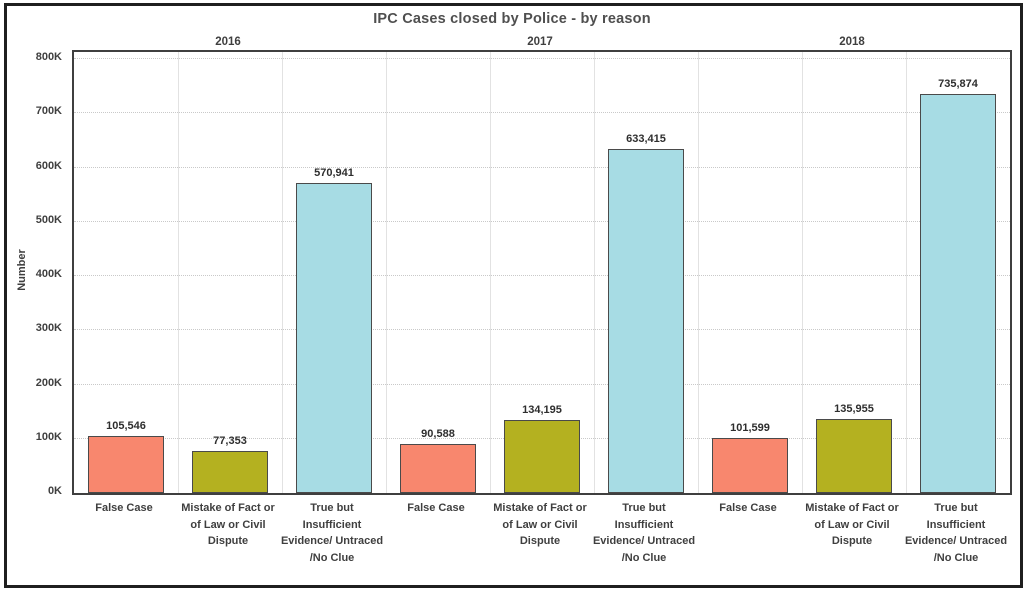 The image size is (1024, 596). Describe the element at coordinates (438, 434) in the screenshot. I see `bar-value-label: 90,588` at that location.